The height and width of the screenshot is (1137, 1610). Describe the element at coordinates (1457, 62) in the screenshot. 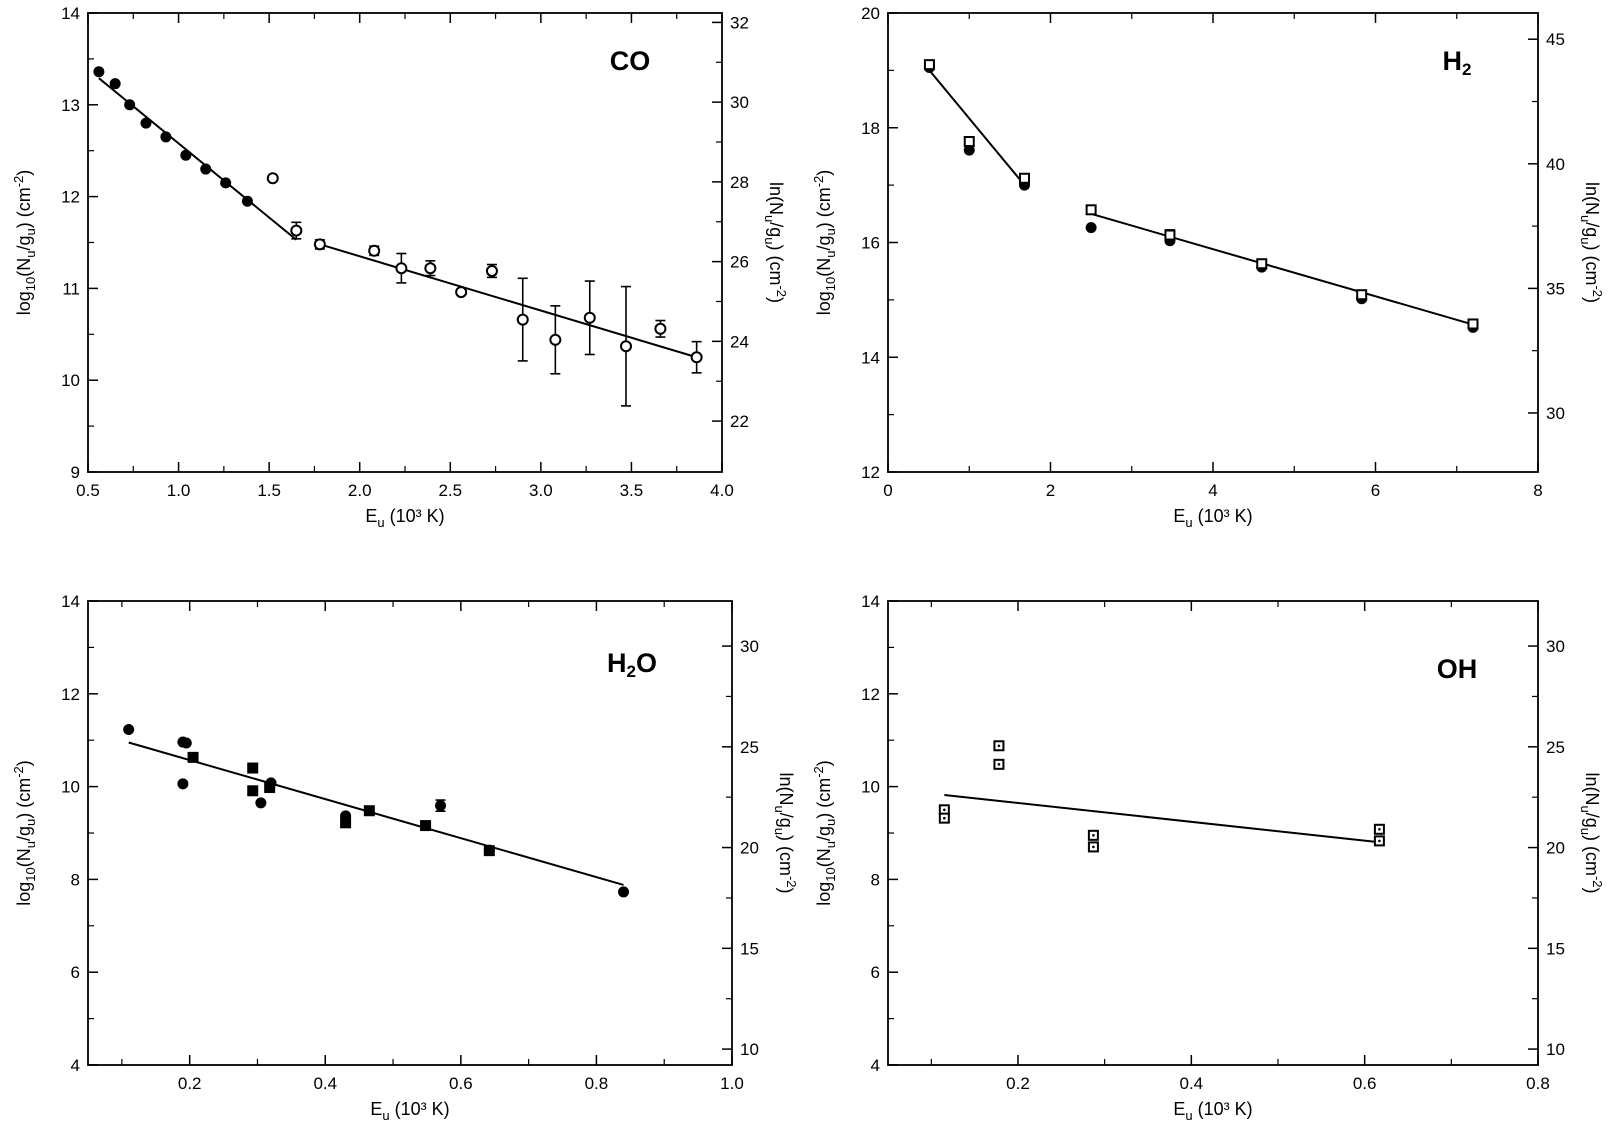

I see `panel-title: H2` at that location.